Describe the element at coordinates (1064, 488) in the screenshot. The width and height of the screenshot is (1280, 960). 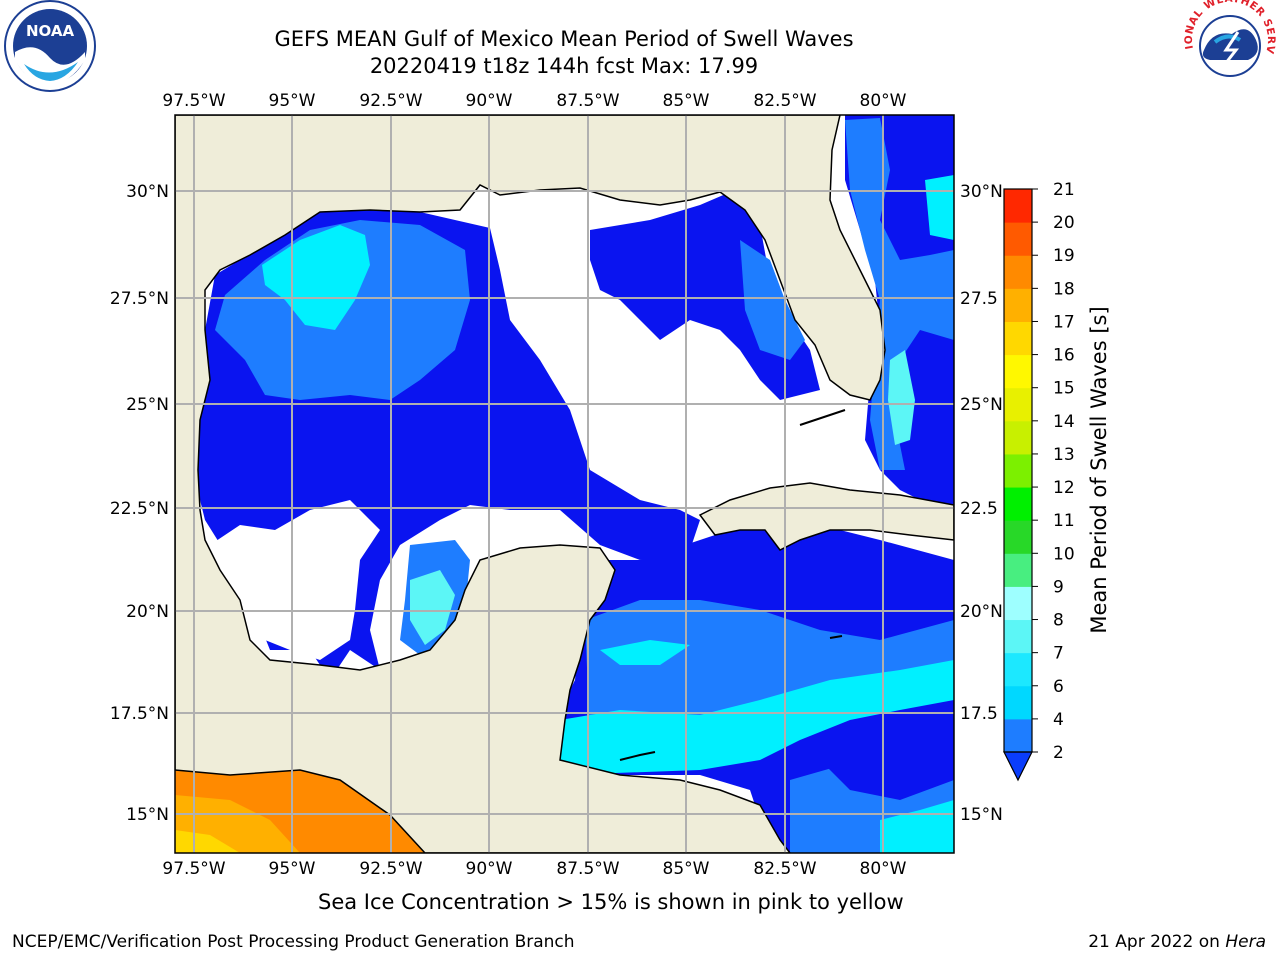
I see `colorbar-tick-label: 12` at that location.